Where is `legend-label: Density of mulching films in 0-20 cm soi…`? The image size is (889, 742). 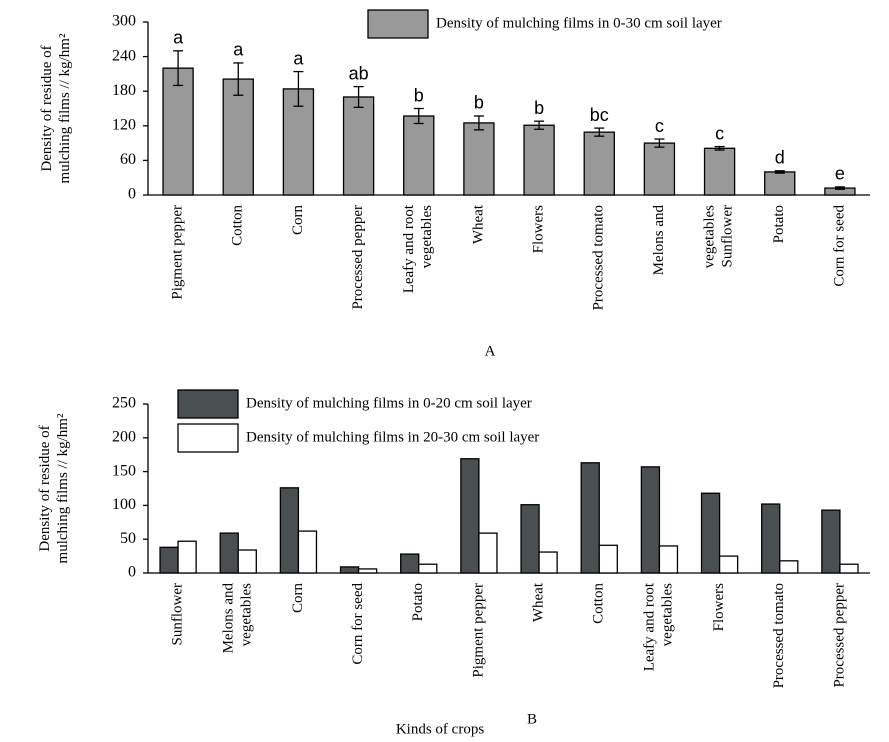
legend-label: Density of mulching films in 0-20 cm soi… is located at coordinates (389, 403).